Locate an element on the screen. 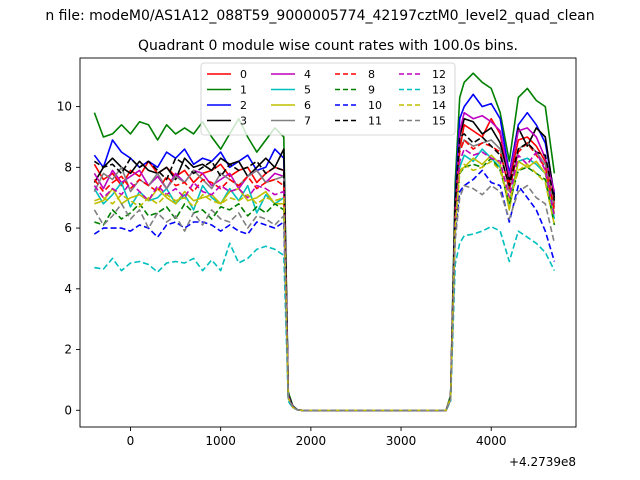 The width and height of the screenshot is (640, 480). legend-label-0: 0 is located at coordinates (243, 74).